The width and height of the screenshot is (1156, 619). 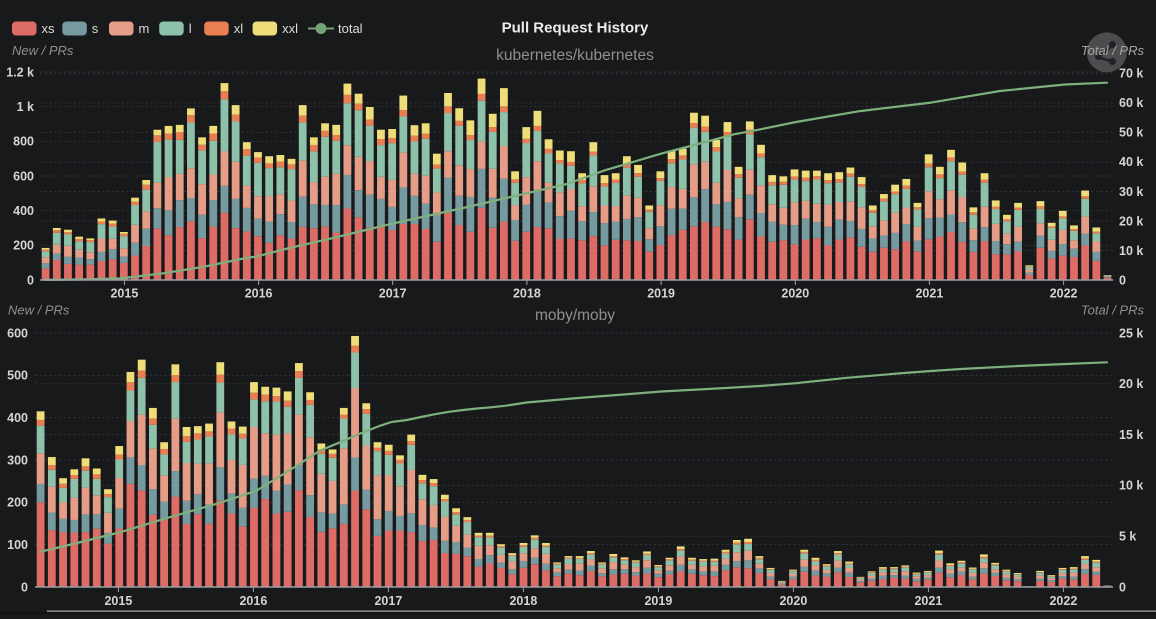 I want to click on svg-text: 1.2 k, so click(x=20, y=72).